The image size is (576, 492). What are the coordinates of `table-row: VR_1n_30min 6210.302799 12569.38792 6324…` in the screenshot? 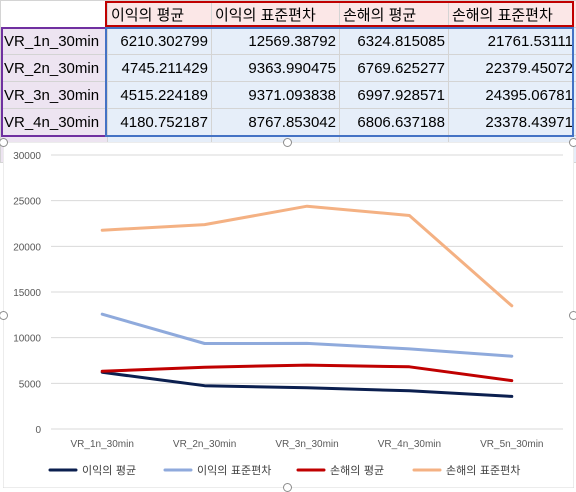 It's located at (288, 41).